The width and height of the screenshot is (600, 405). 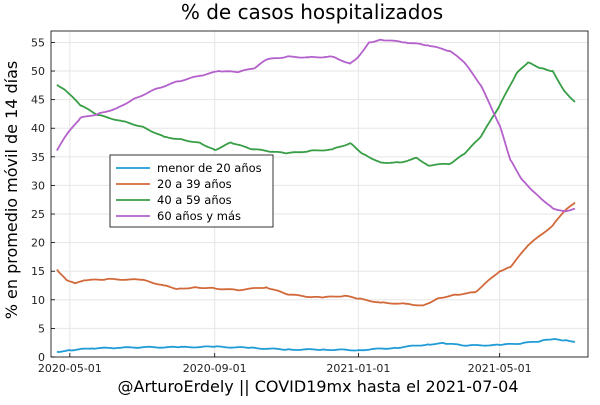 I want to click on x-tick-label: 2021-05-01, so click(x=500, y=368).